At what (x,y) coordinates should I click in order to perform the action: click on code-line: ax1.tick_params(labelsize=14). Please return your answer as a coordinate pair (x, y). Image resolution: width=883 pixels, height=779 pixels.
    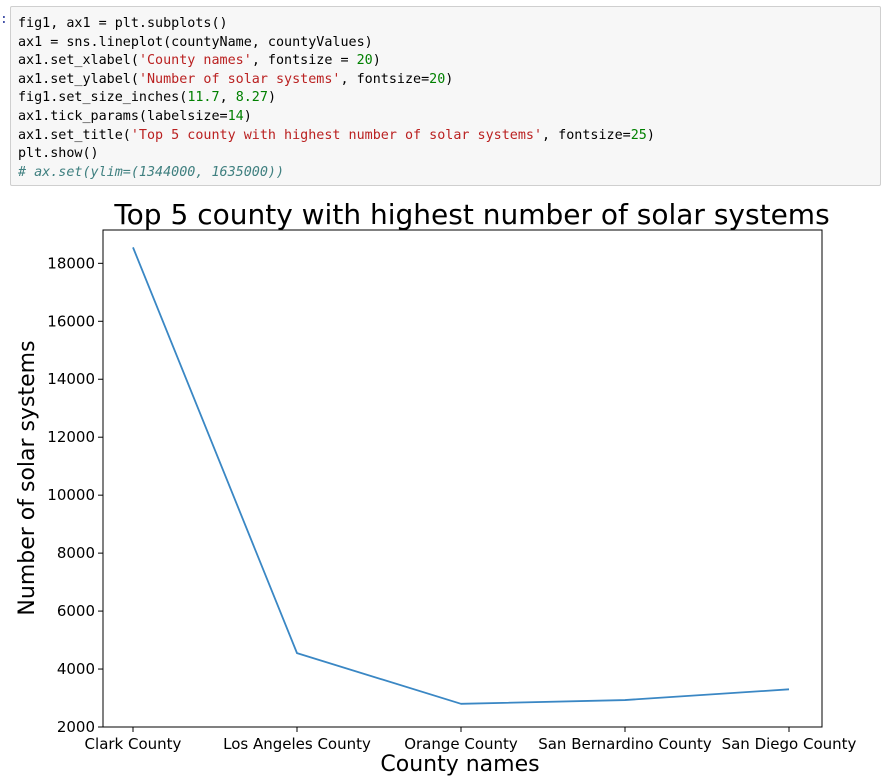
    Looking at the image, I should click on (449, 117).